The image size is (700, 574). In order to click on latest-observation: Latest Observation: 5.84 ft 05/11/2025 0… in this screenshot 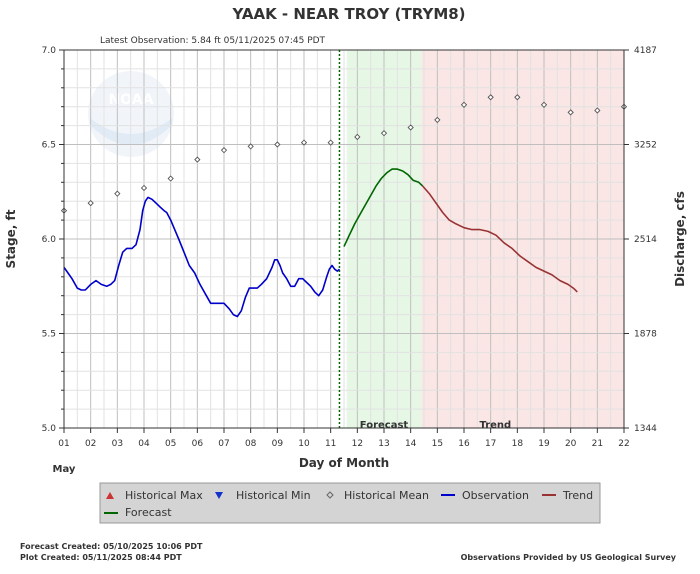, I will do `click(213, 41)`.